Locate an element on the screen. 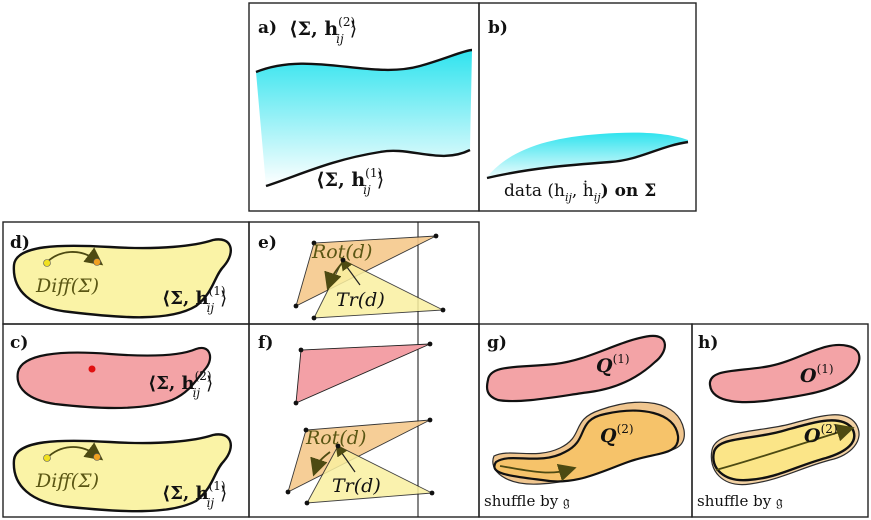  panel-g: g) Q(1) Q(2) shuffle by 𝔤 is located at coordinates (585, 420).